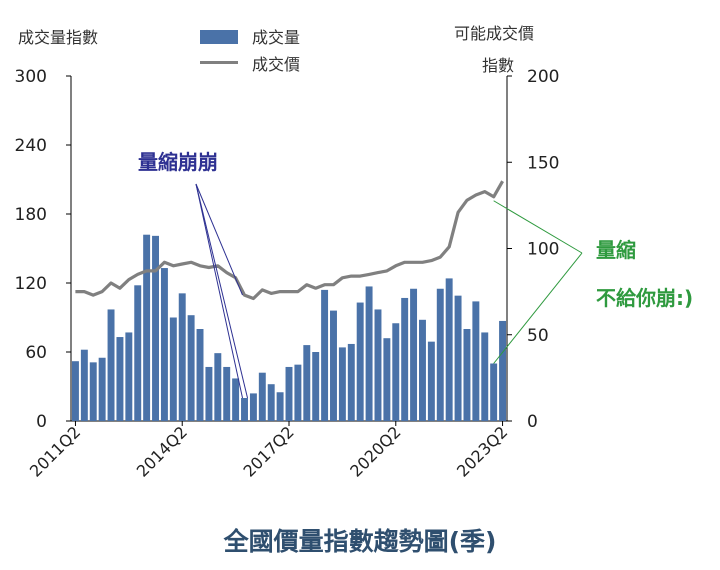 Image resolution: width=720 pixels, height=570 pixels. I want to click on left-tick-label: 120, so click(31, 284).